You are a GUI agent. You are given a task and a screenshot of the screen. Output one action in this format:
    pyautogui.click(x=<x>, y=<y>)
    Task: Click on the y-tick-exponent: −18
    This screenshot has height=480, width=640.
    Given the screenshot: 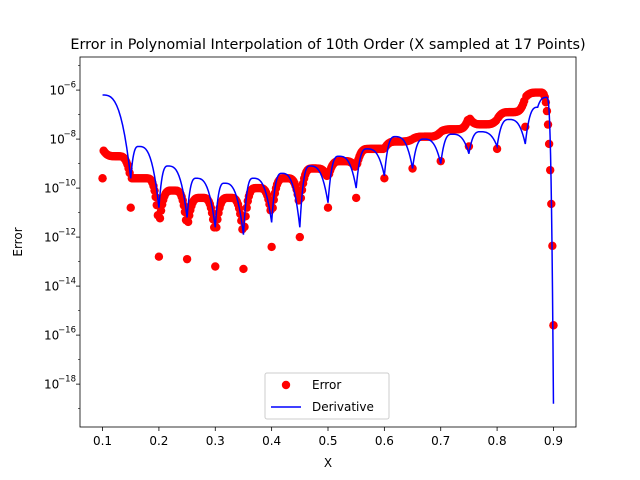 What is the action you would take?
    pyautogui.click(x=67, y=380)
    